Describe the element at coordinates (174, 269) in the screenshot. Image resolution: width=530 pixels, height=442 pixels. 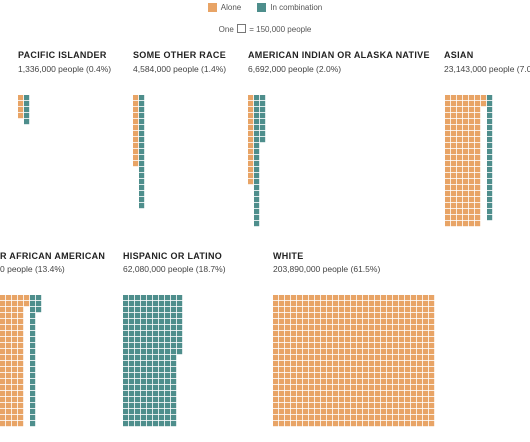
I see `group-subtitle-hispanic-latino: 62,080,000 people (18.7%)` at that location.